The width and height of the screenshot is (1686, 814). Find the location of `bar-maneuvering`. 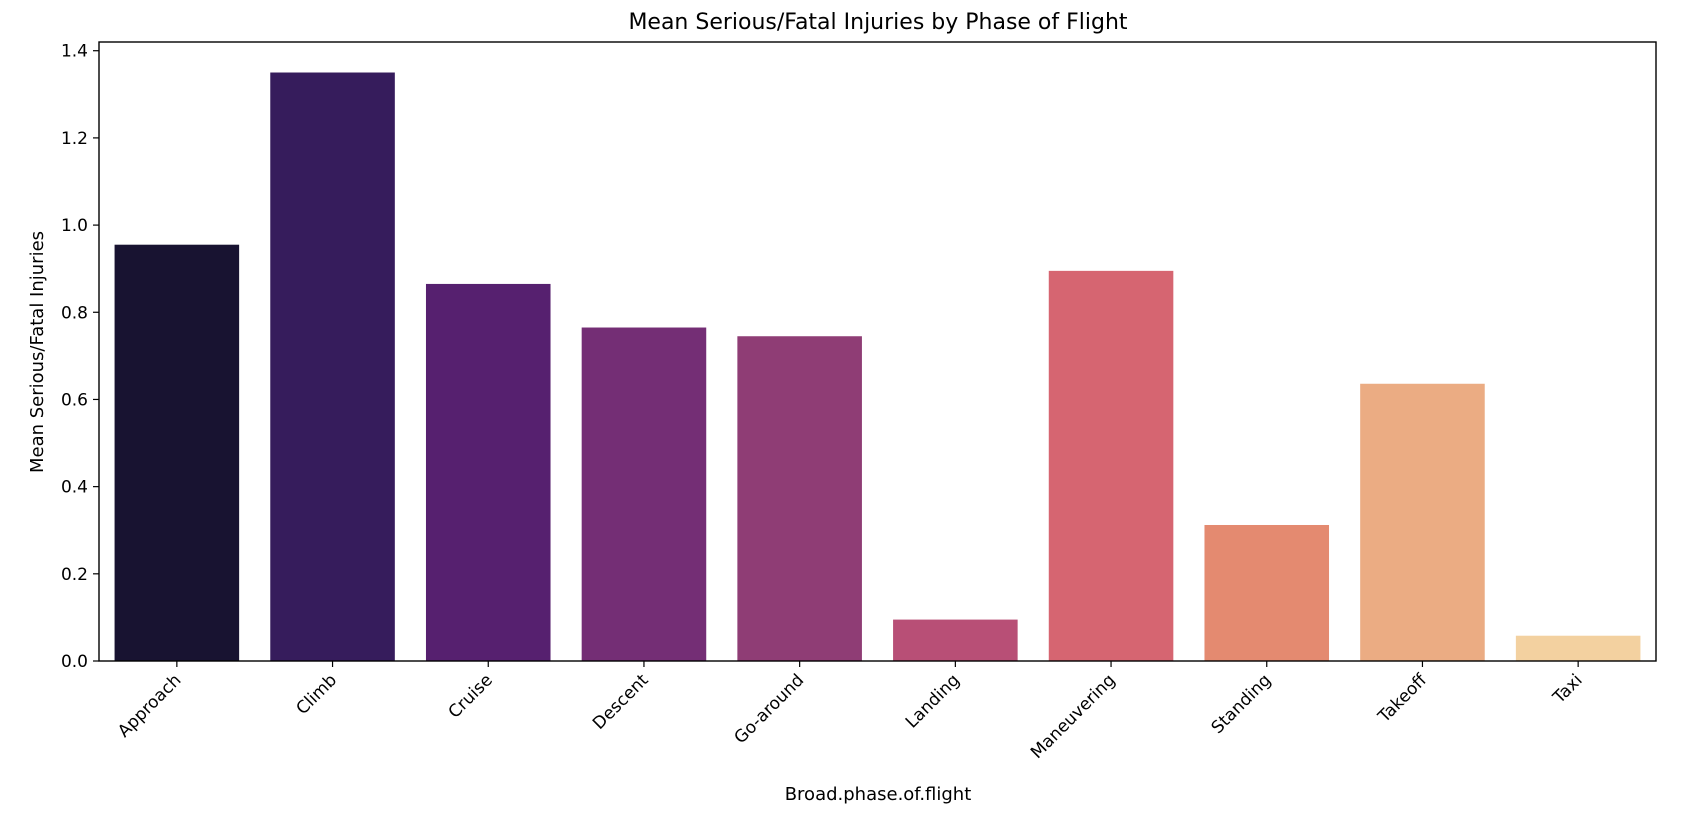

bar-maneuvering is located at coordinates (1111, 465).